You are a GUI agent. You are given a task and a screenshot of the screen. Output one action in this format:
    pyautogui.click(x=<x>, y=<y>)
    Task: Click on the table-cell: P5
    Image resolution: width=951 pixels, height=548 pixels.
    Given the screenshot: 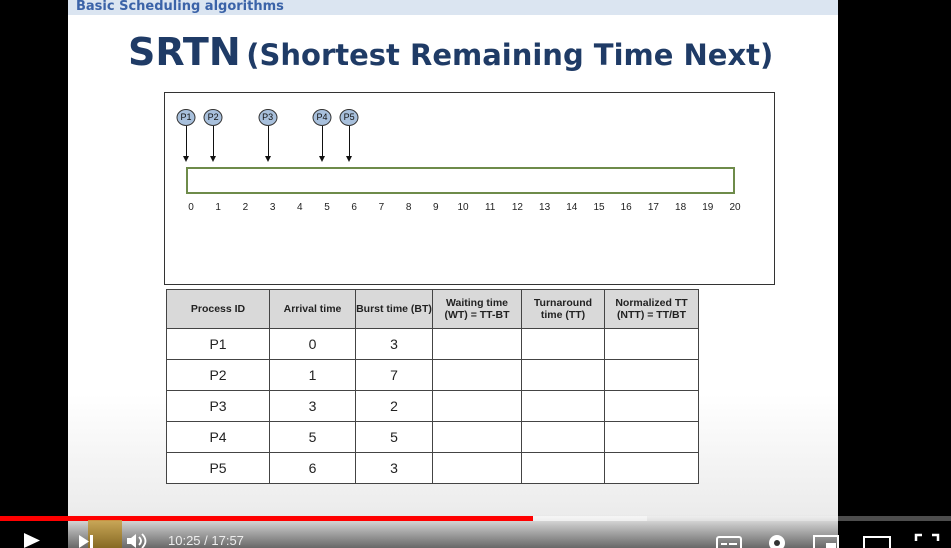 What is the action you would take?
    pyautogui.click(x=218, y=468)
    